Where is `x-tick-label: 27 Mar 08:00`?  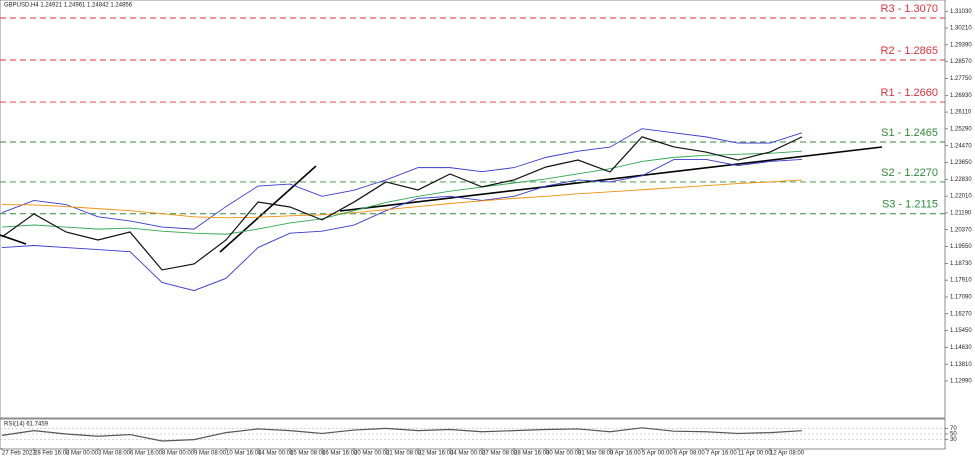 x-tick-label: 27 Mar 08:00 is located at coordinates (500, 453).